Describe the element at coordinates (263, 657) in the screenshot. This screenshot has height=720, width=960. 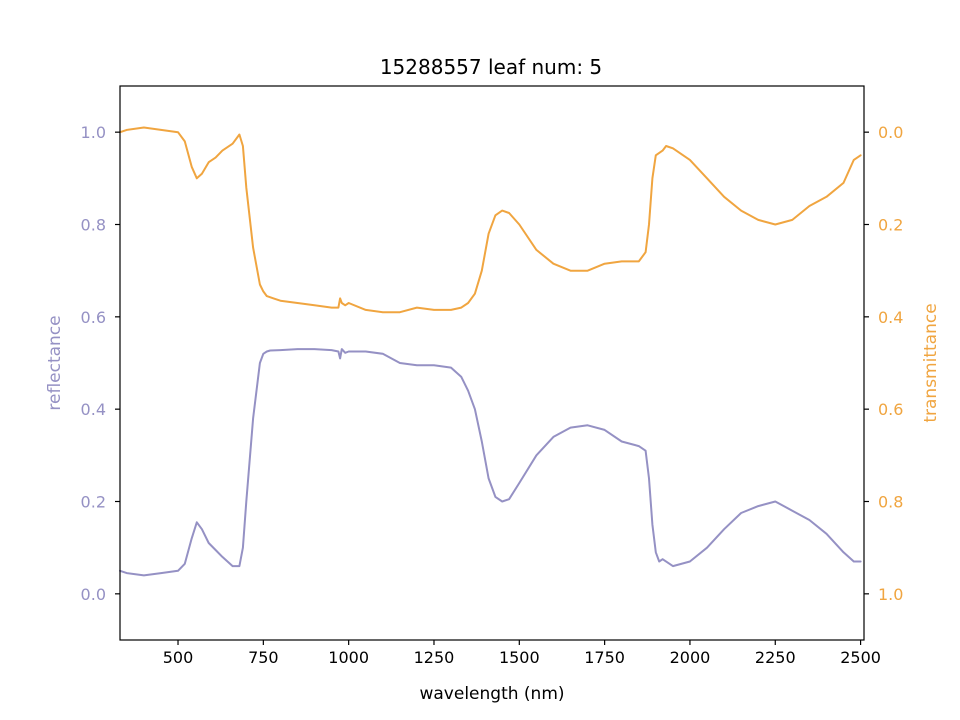
I see `x-tick-label: 750` at that location.